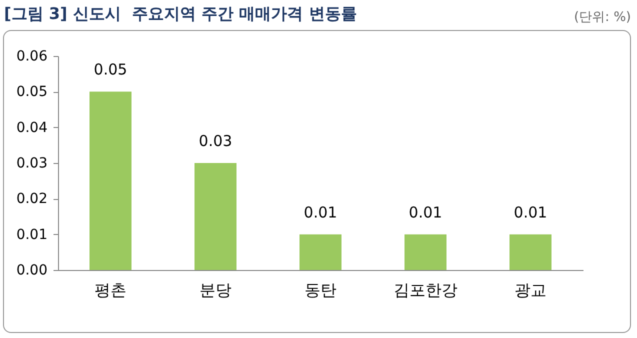 This screenshot has width=637, height=338. Describe the element at coordinates (32, 270) in the screenshot. I see `y-tick-label: 0.00` at that location.